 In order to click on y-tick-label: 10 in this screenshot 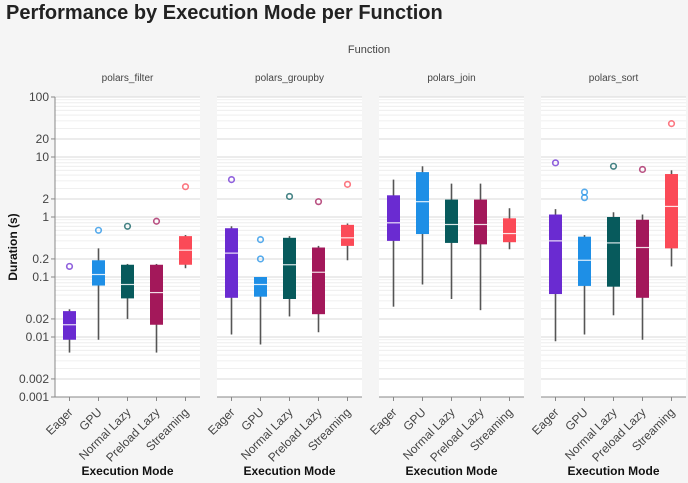, I will do `click(43, 157)`.